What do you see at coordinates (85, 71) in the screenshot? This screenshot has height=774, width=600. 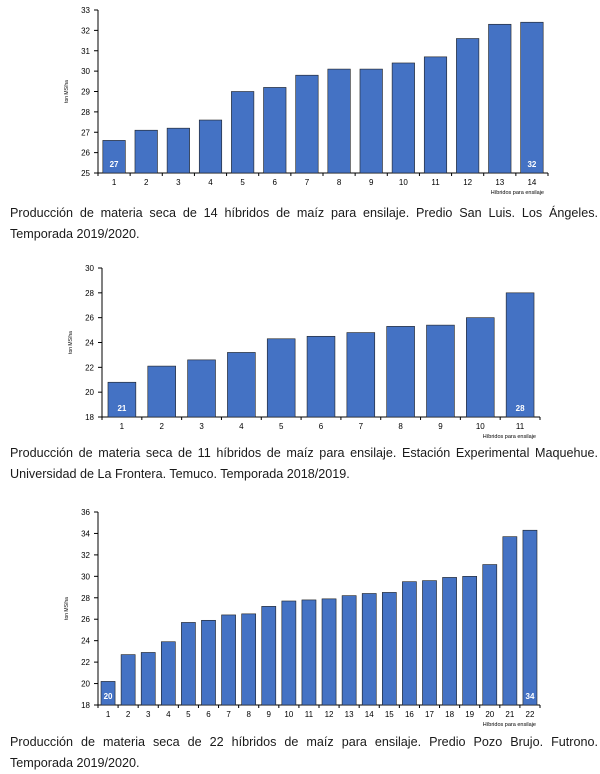 I see `chart1-y-tick-label: 30` at bounding box center [85, 71].